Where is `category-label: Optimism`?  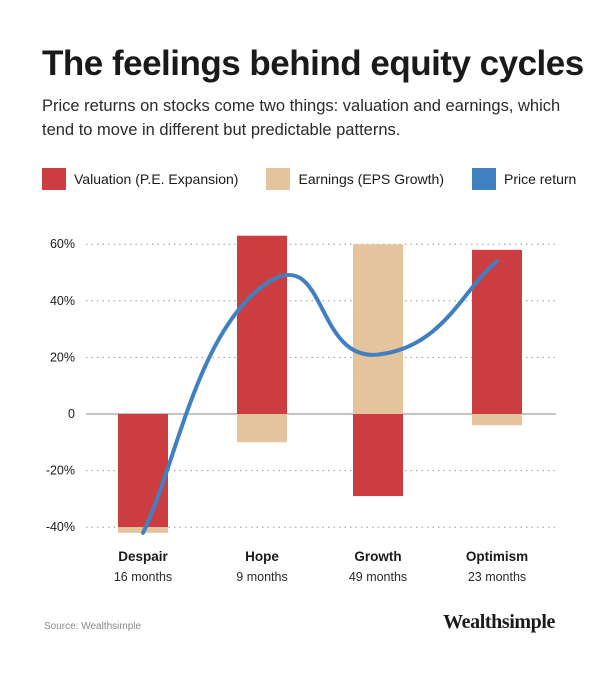
category-label: Optimism is located at coordinates (497, 556).